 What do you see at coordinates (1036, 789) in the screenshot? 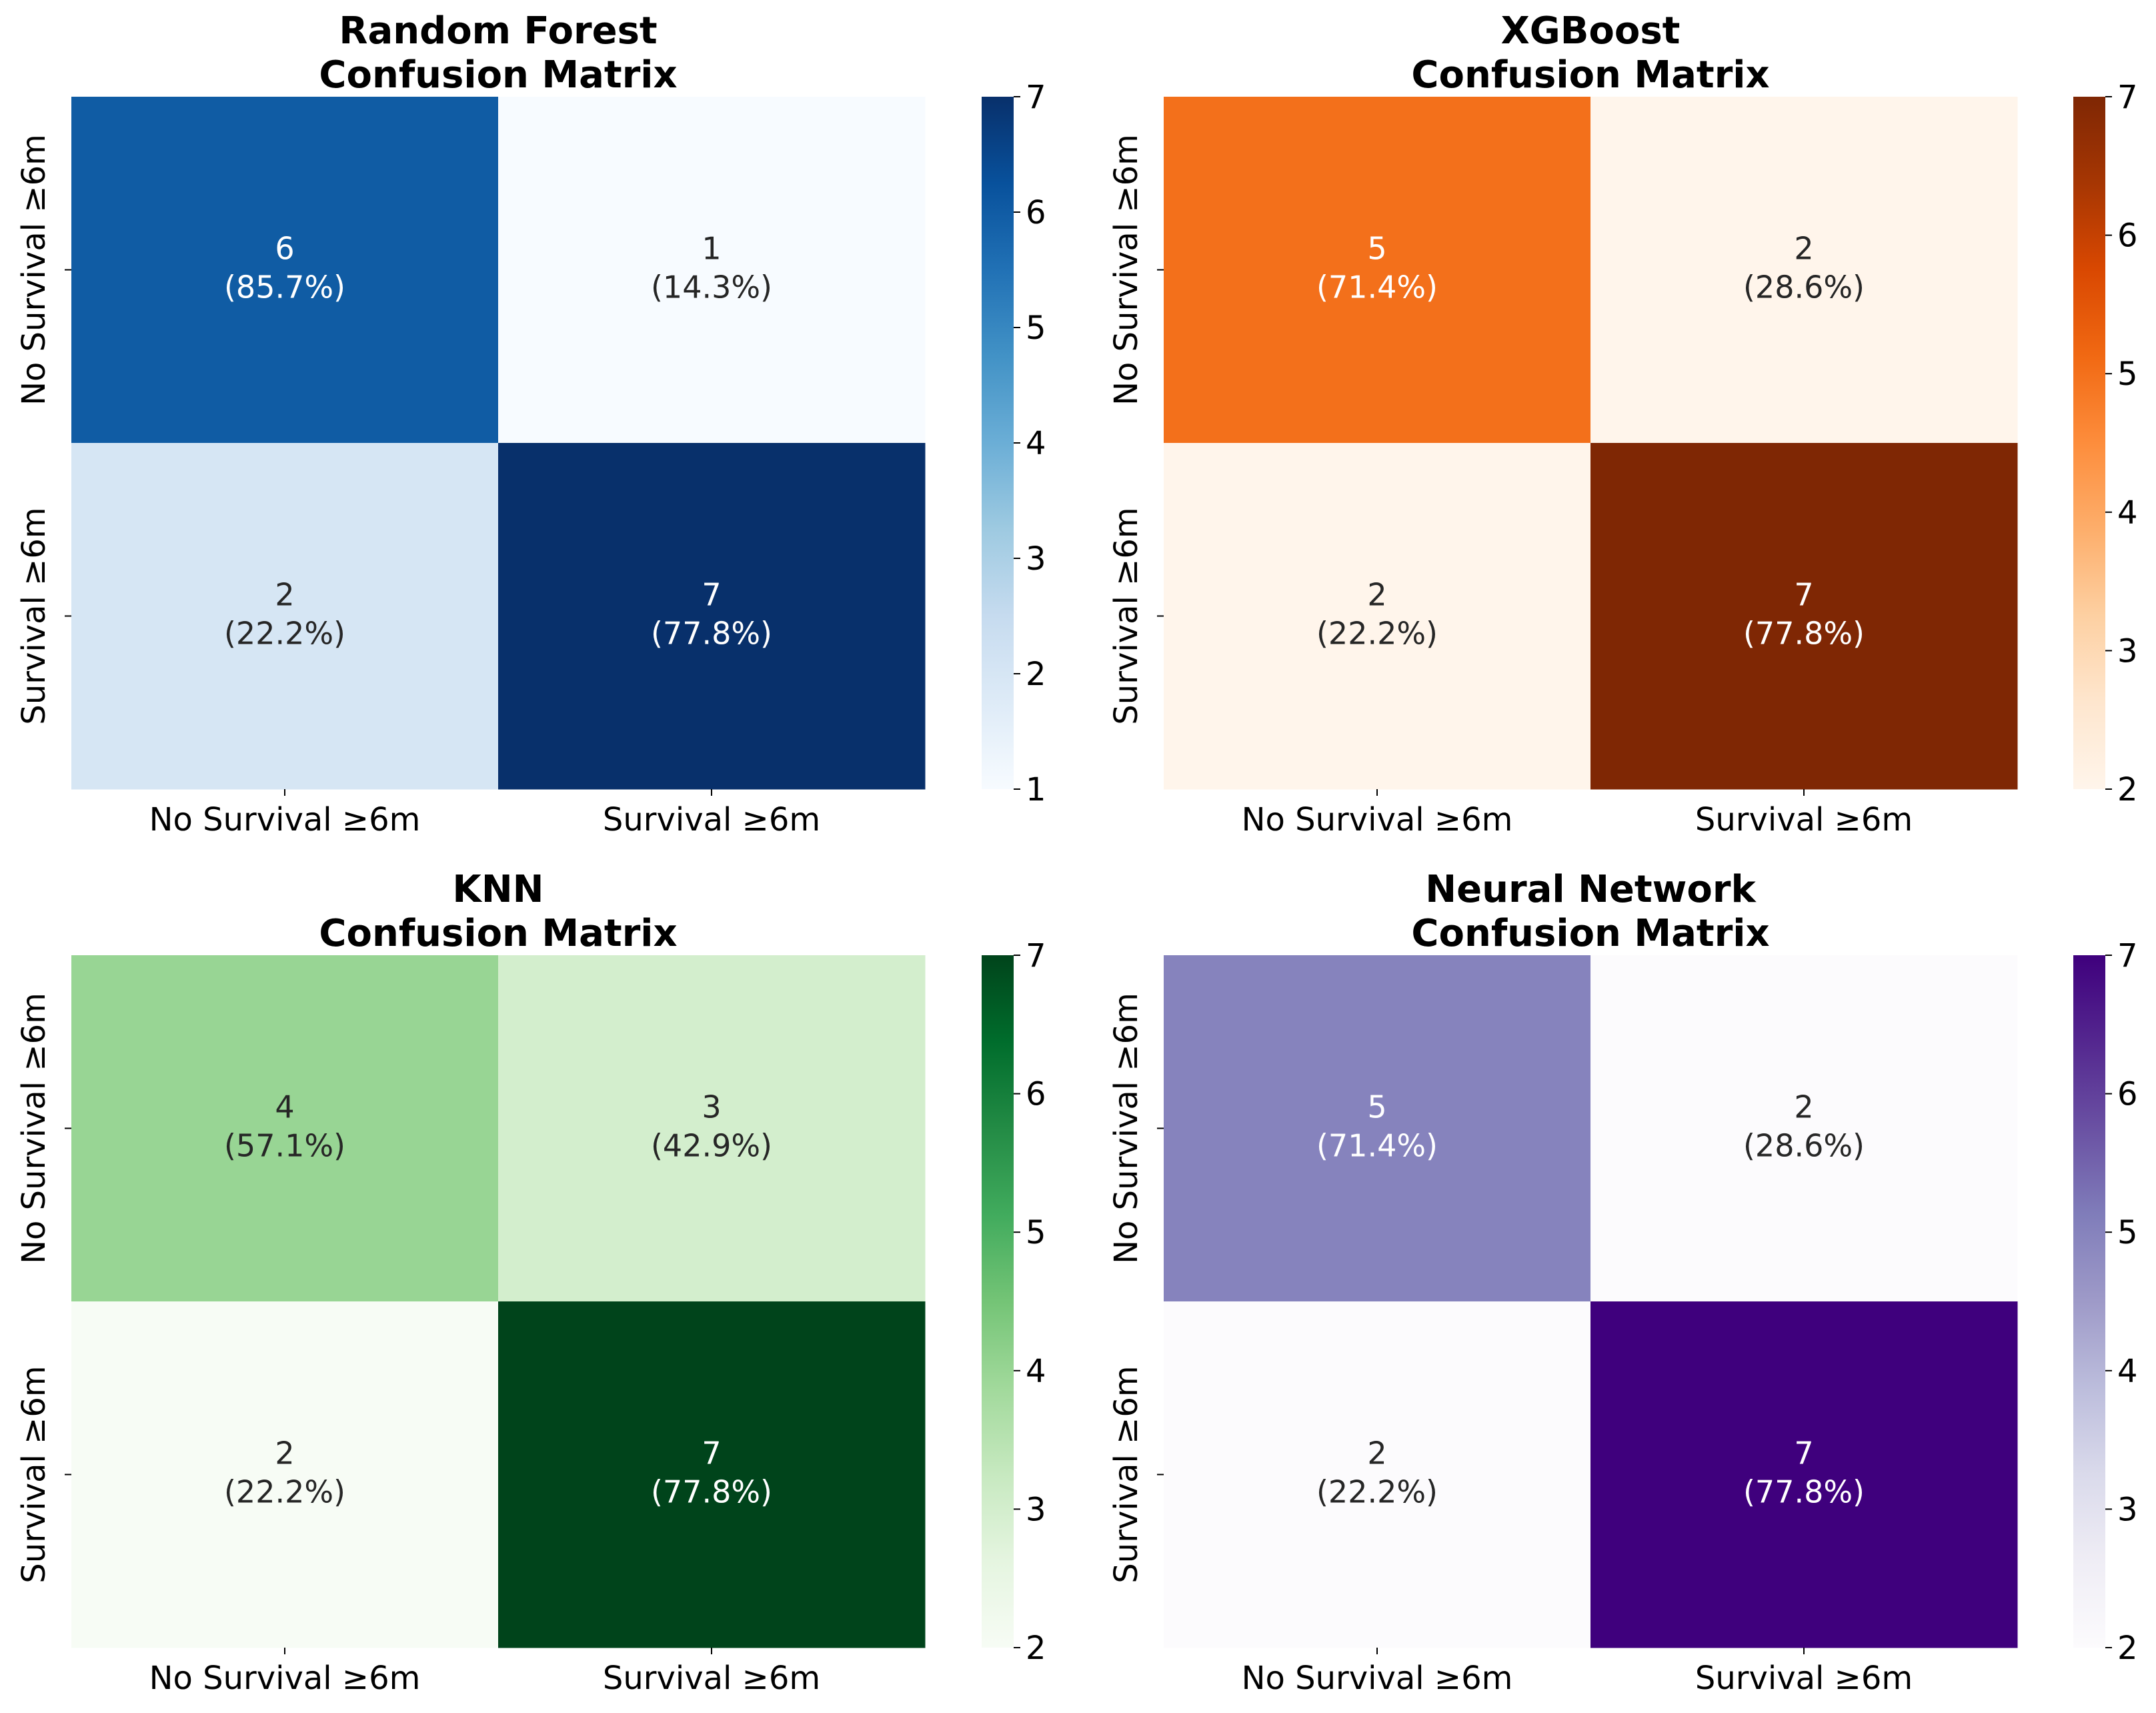
I see `colorbar-tick-label: 1` at bounding box center [1036, 789].